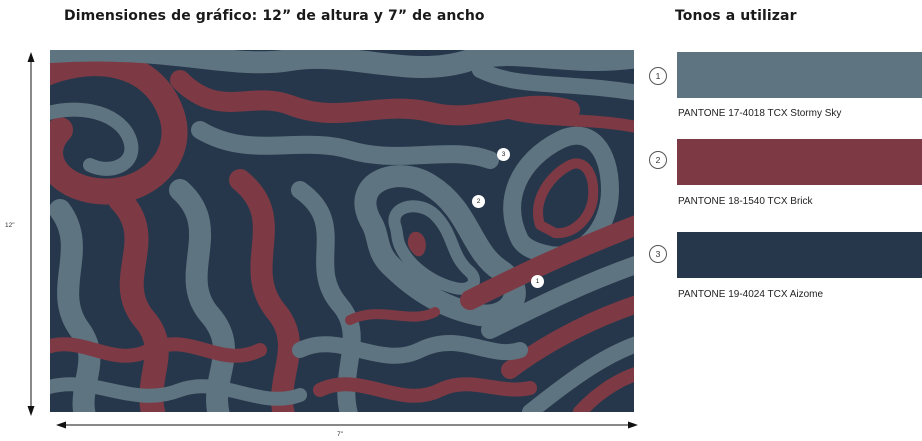 Image resolution: width=922 pixels, height=441 pixels. I want to click on artwork-marker-2: 2, so click(478, 201).